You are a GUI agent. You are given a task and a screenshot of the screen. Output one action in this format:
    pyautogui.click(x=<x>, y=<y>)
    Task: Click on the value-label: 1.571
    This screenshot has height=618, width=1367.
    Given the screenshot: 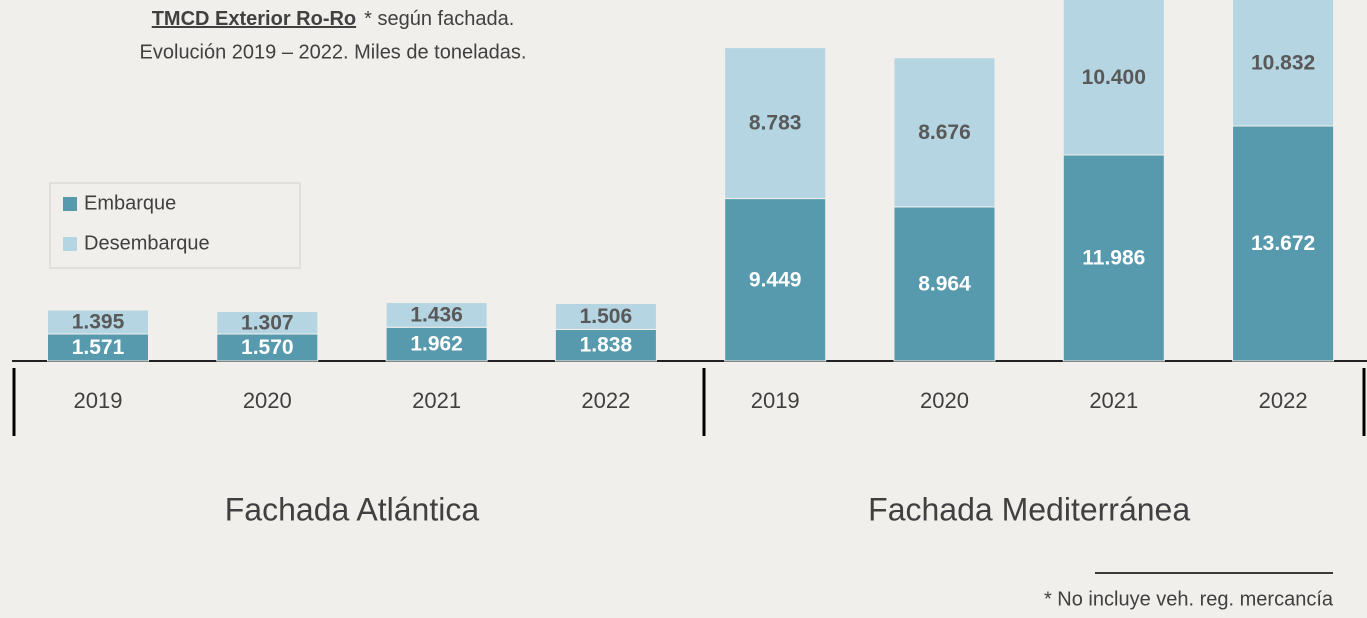 What is the action you would take?
    pyautogui.click(x=98, y=347)
    